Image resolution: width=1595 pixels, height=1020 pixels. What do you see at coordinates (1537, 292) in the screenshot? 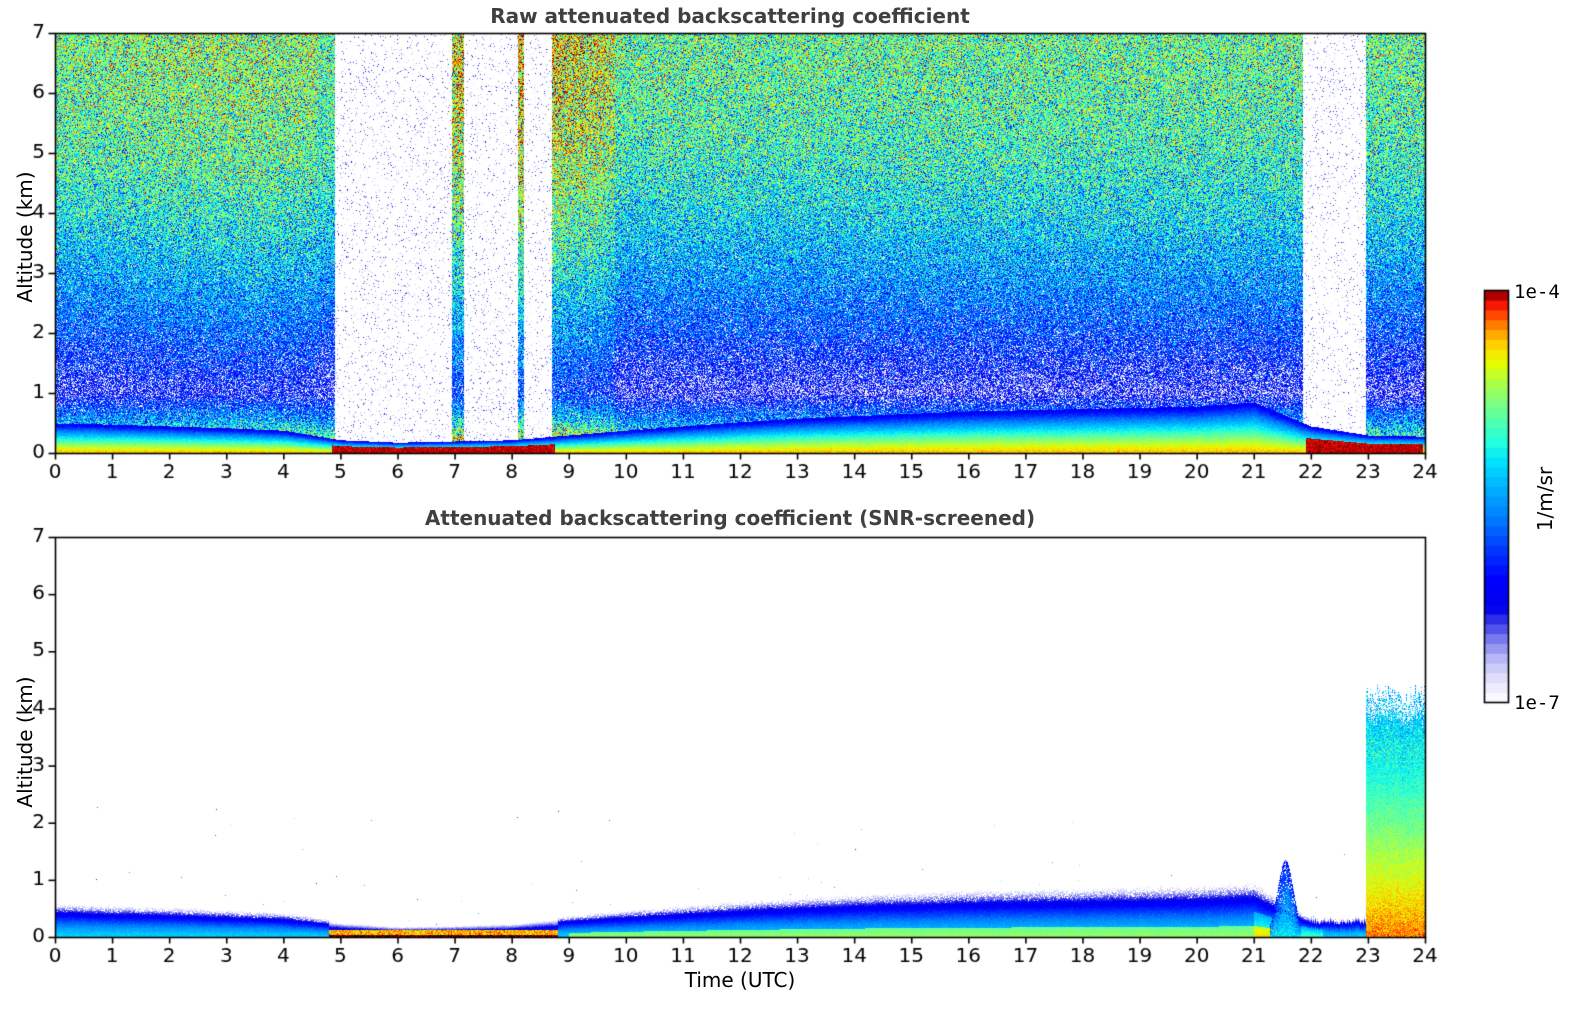
I see `colorbar-max-label: 1e-4` at bounding box center [1537, 292].